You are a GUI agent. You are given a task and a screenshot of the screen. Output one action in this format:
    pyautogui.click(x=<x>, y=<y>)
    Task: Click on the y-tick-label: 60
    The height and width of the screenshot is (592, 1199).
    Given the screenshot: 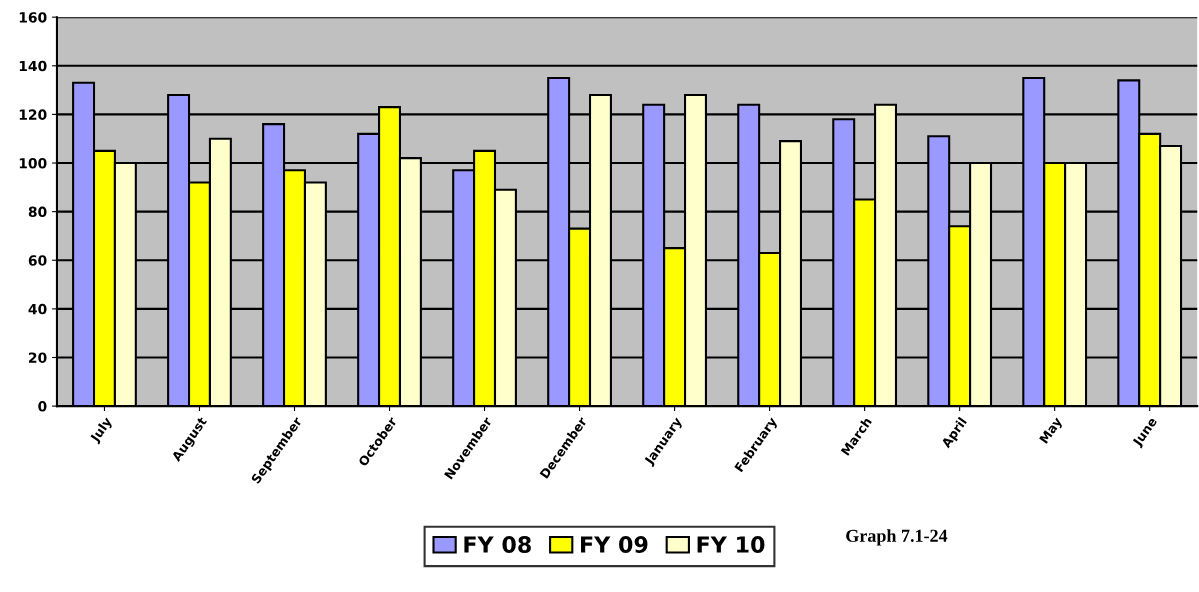 What is the action you would take?
    pyautogui.click(x=37, y=260)
    